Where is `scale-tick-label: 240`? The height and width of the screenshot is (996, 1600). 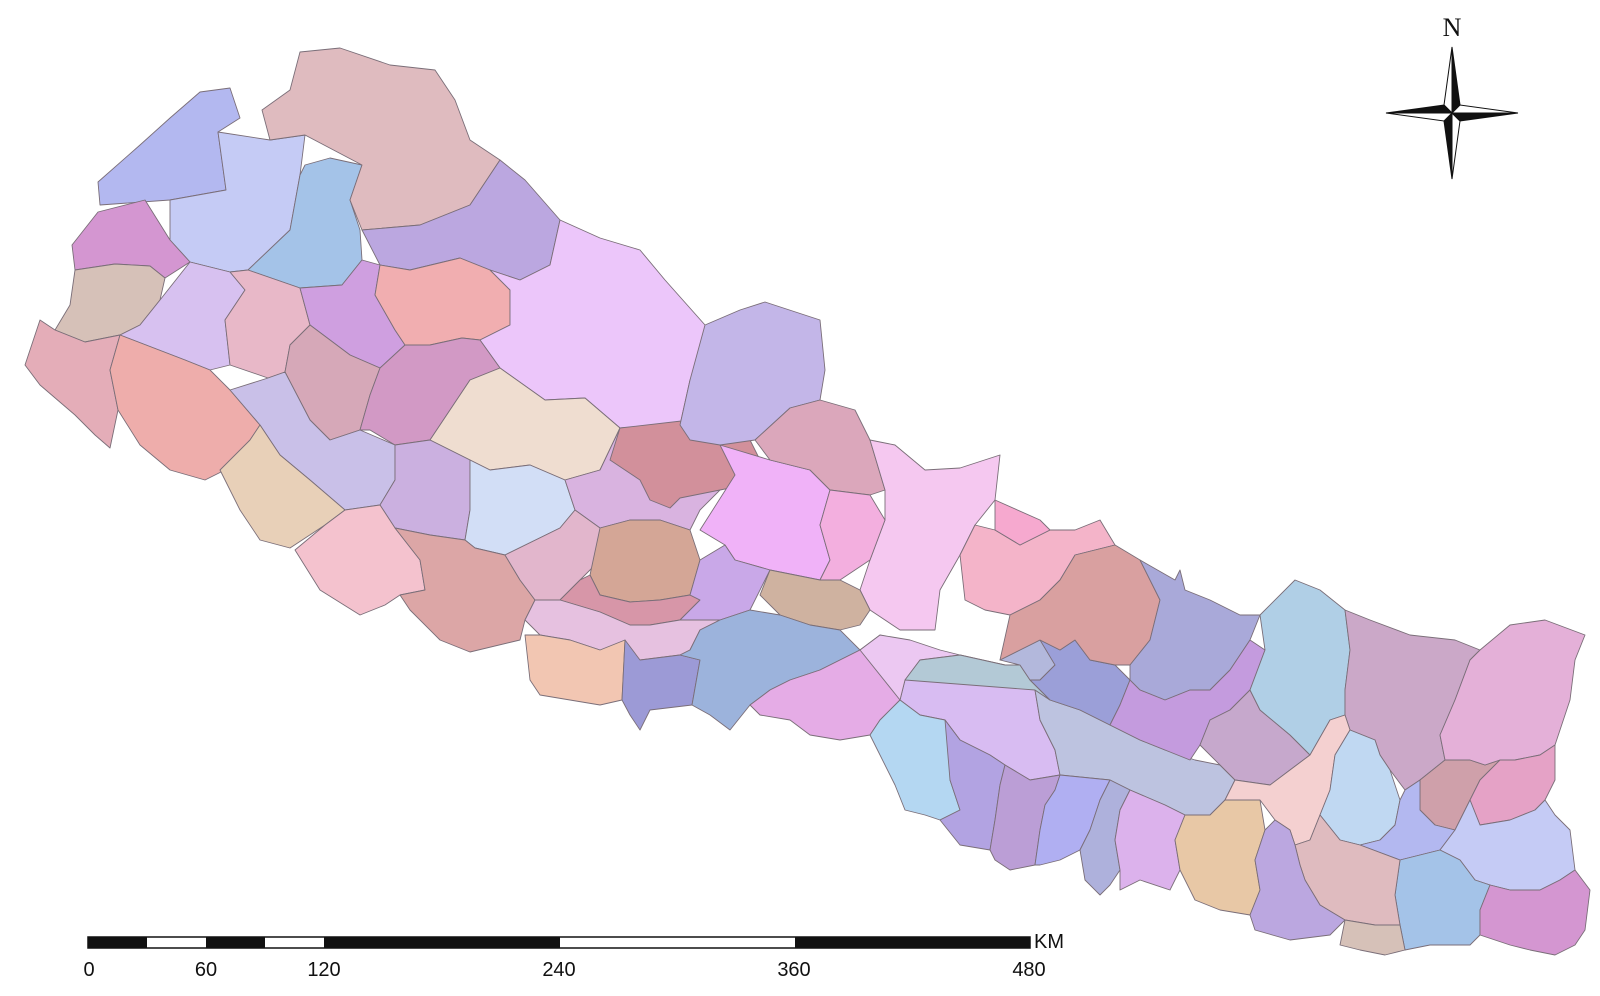 scale-tick-label: 240 is located at coordinates (558, 970).